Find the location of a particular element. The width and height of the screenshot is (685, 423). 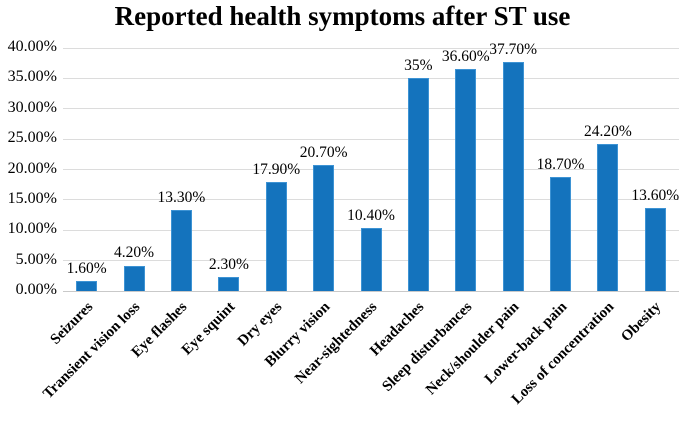

bar-value-label: 17.90% is located at coordinates (276, 170).